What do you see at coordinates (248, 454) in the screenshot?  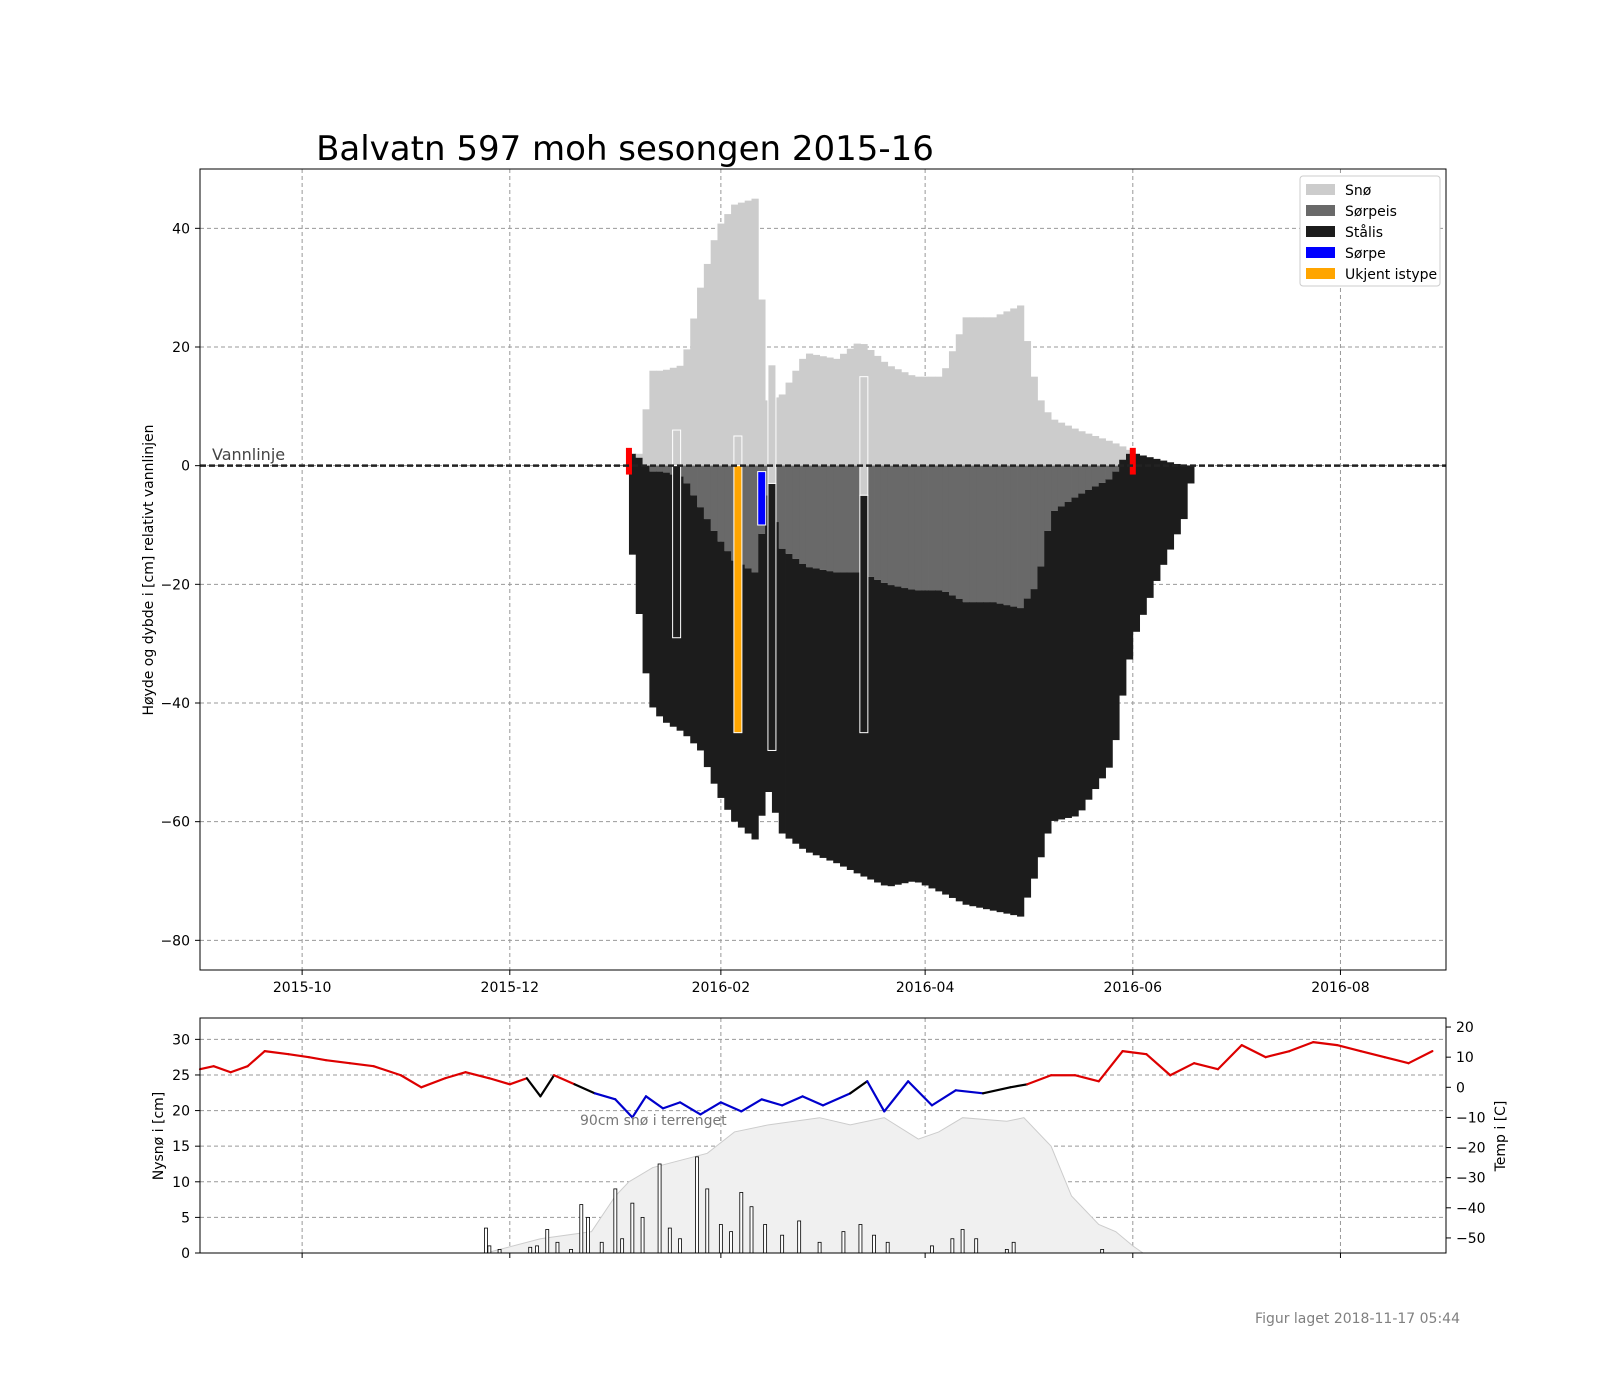 I see `waterline-label: Vannlinje` at bounding box center [248, 454].